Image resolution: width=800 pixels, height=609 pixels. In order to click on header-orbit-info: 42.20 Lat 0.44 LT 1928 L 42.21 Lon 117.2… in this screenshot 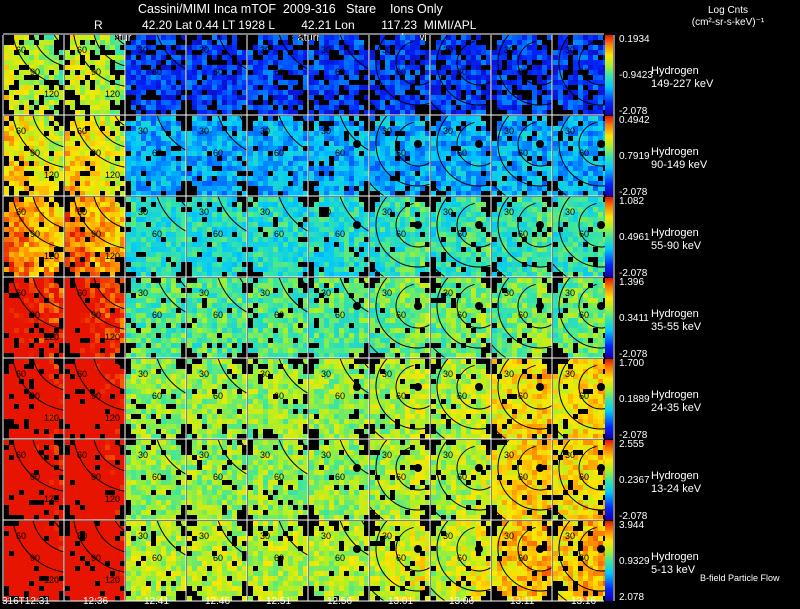, I will do `click(309, 25)`.